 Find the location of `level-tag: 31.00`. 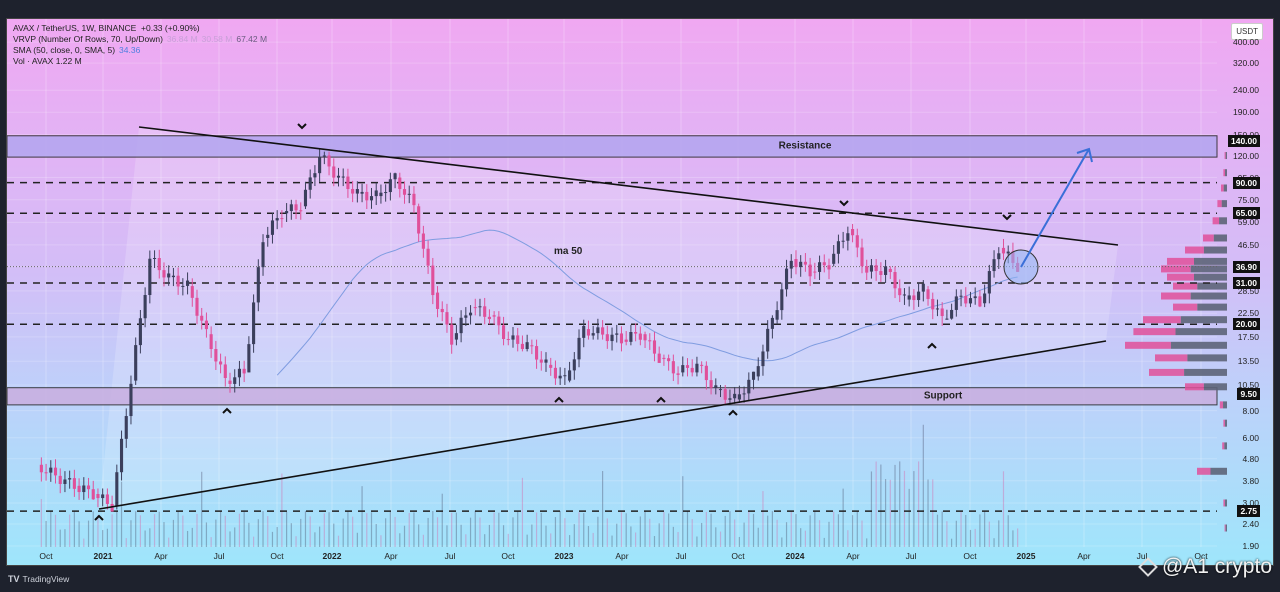

level-tag: 31.00 is located at coordinates (1246, 283).